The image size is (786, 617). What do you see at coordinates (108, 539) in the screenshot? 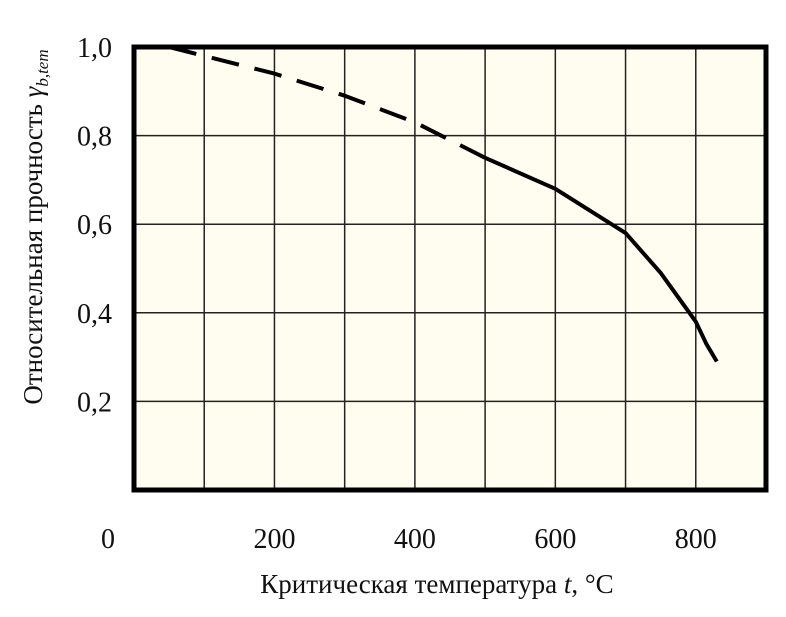
I see `x-tick-label: 0` at bounding box center [108, 539].